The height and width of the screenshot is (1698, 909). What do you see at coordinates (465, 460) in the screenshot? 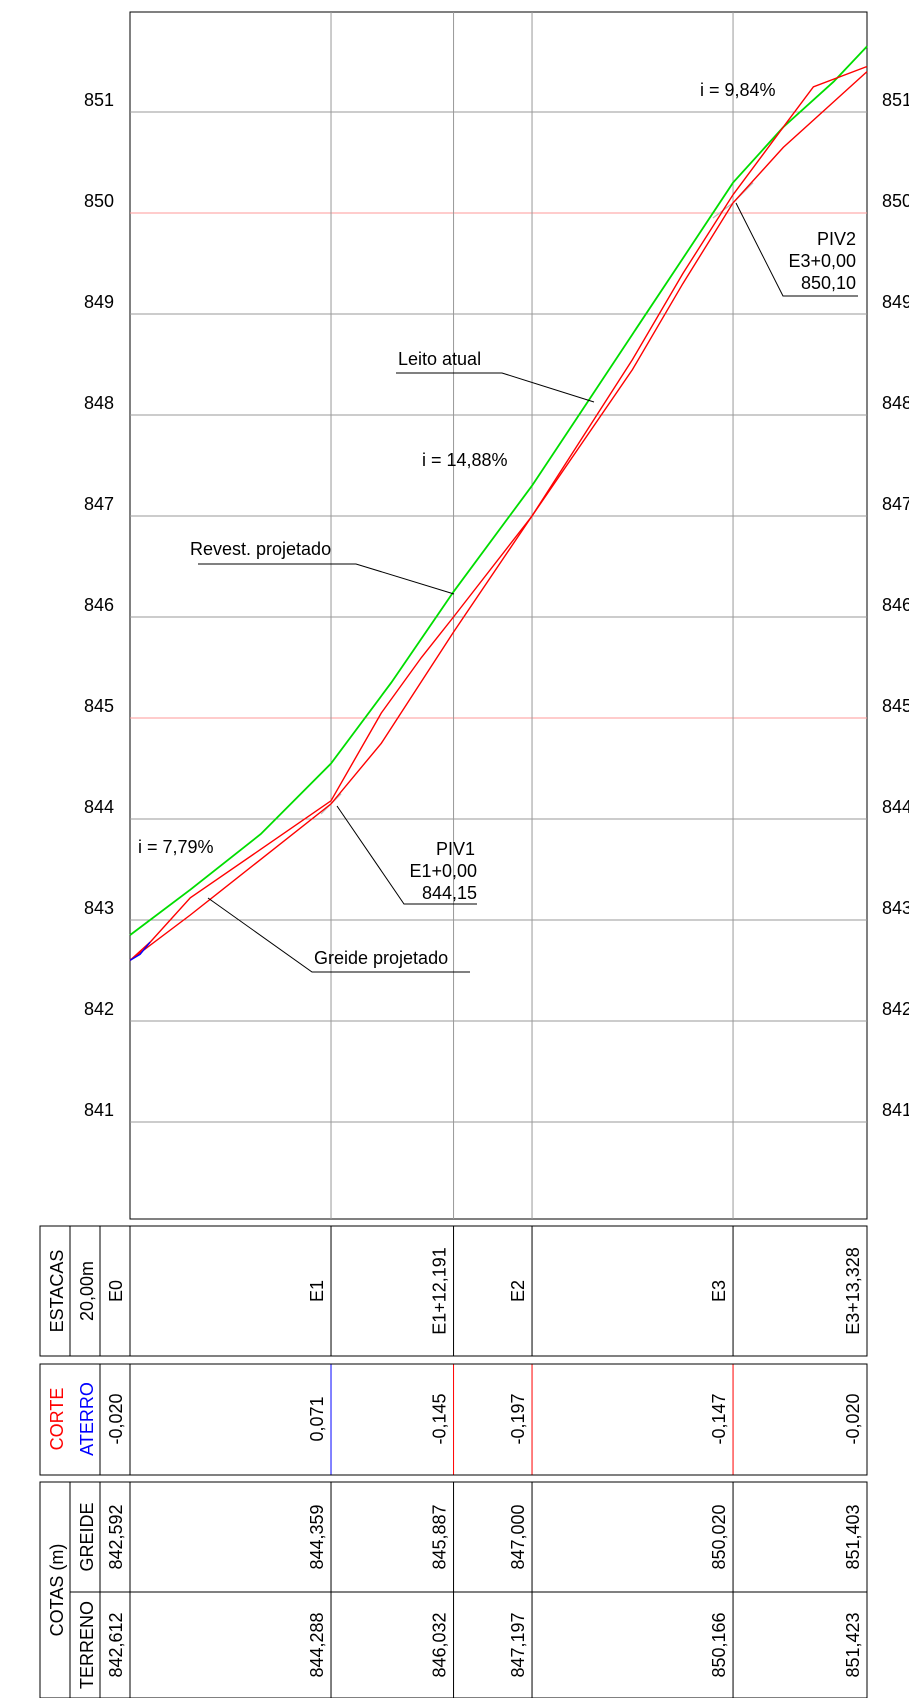
I see `grade-label-middle: i = 14,88%` at bounding box center [465, 460].